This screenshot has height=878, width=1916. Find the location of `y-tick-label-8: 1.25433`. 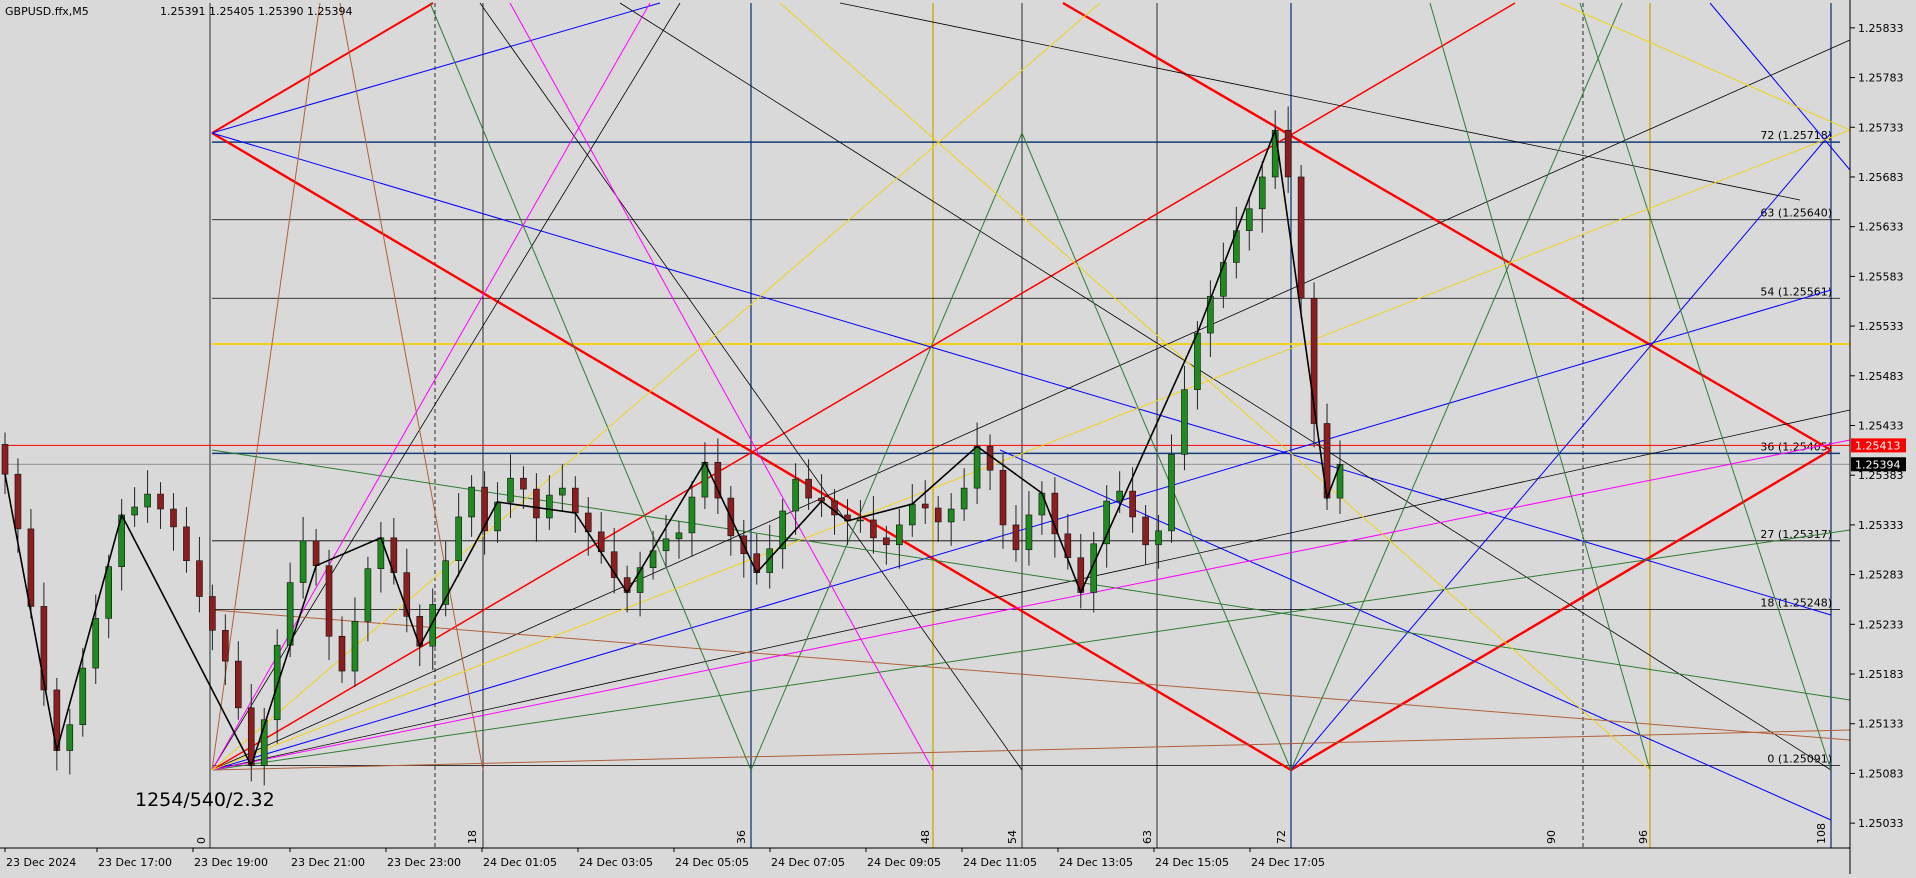

y-tick-label-8: 1.25433 is located at coordinates (1881, 426).